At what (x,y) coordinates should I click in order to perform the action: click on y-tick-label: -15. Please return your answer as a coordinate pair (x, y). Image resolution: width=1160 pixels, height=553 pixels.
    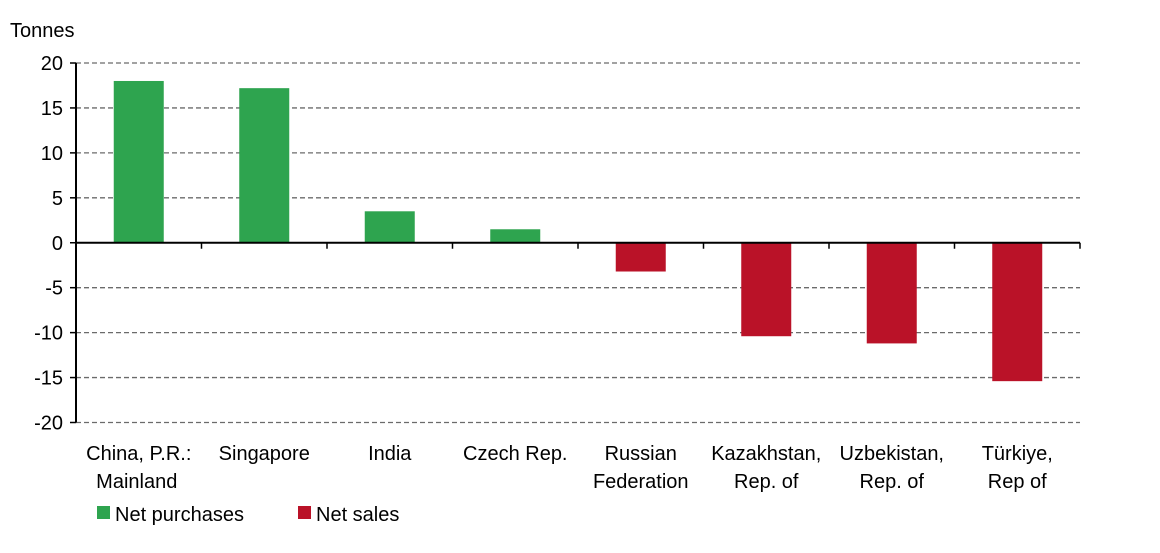
    Looking at the image, I should click on (48, 379).